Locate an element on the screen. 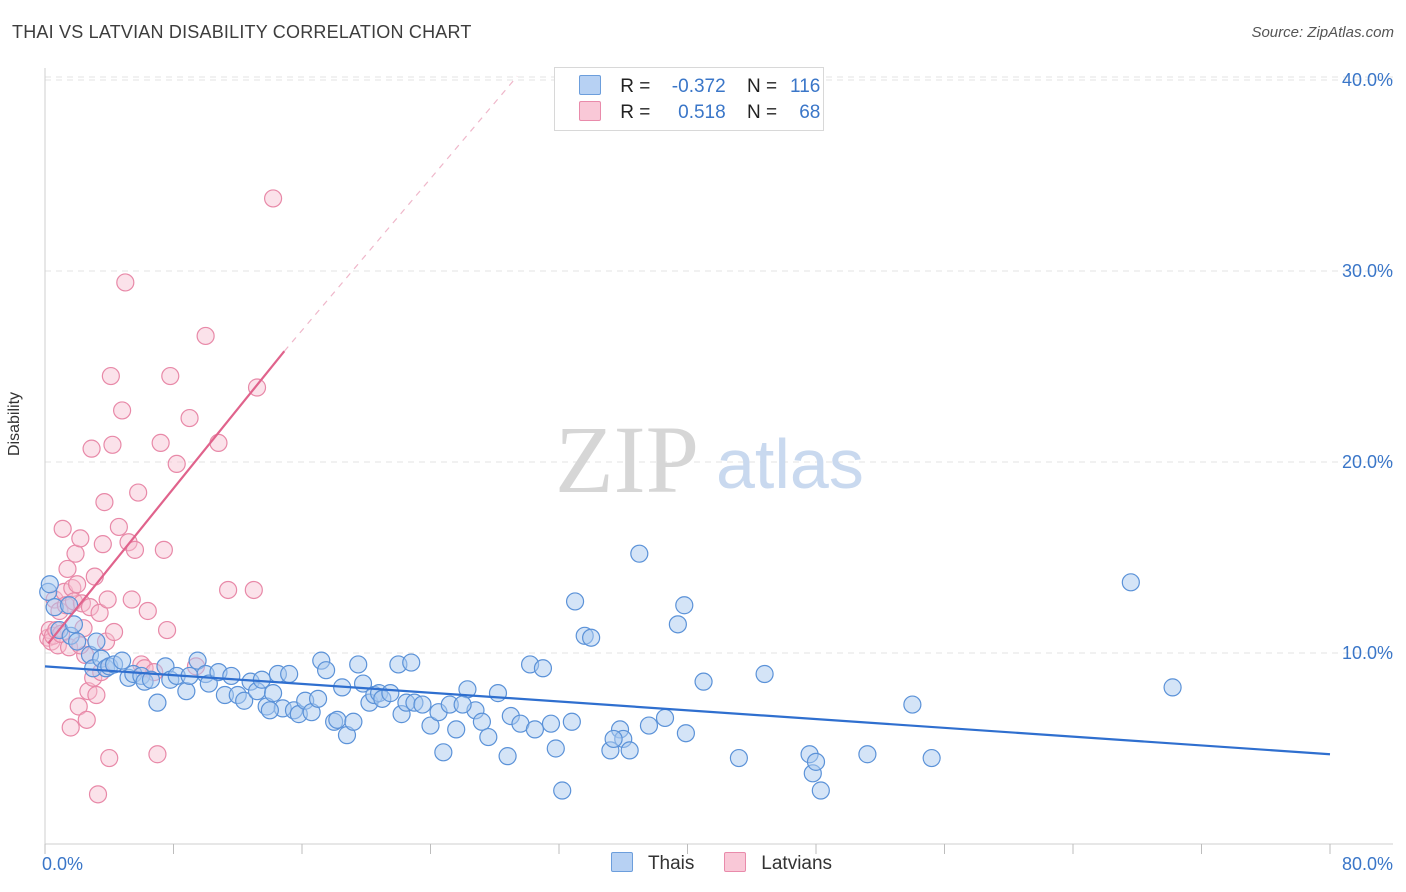 The width and height of the screenshot is (1406, 892). latvian-swatch is located at coordinates (590, 111).